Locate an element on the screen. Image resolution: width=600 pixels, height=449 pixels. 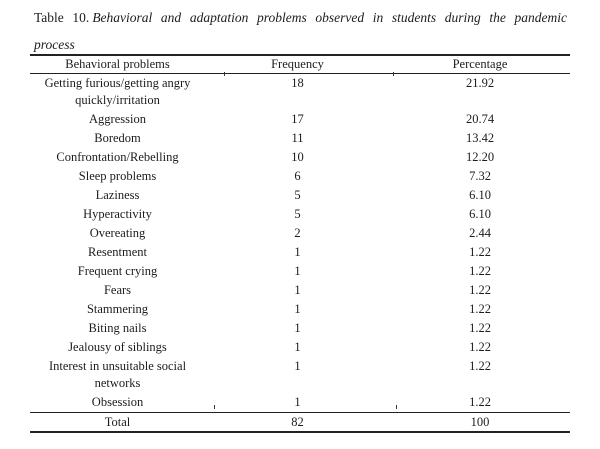
table-row: Frequent crying 1 1.22 is located at coordinates (300, 271).